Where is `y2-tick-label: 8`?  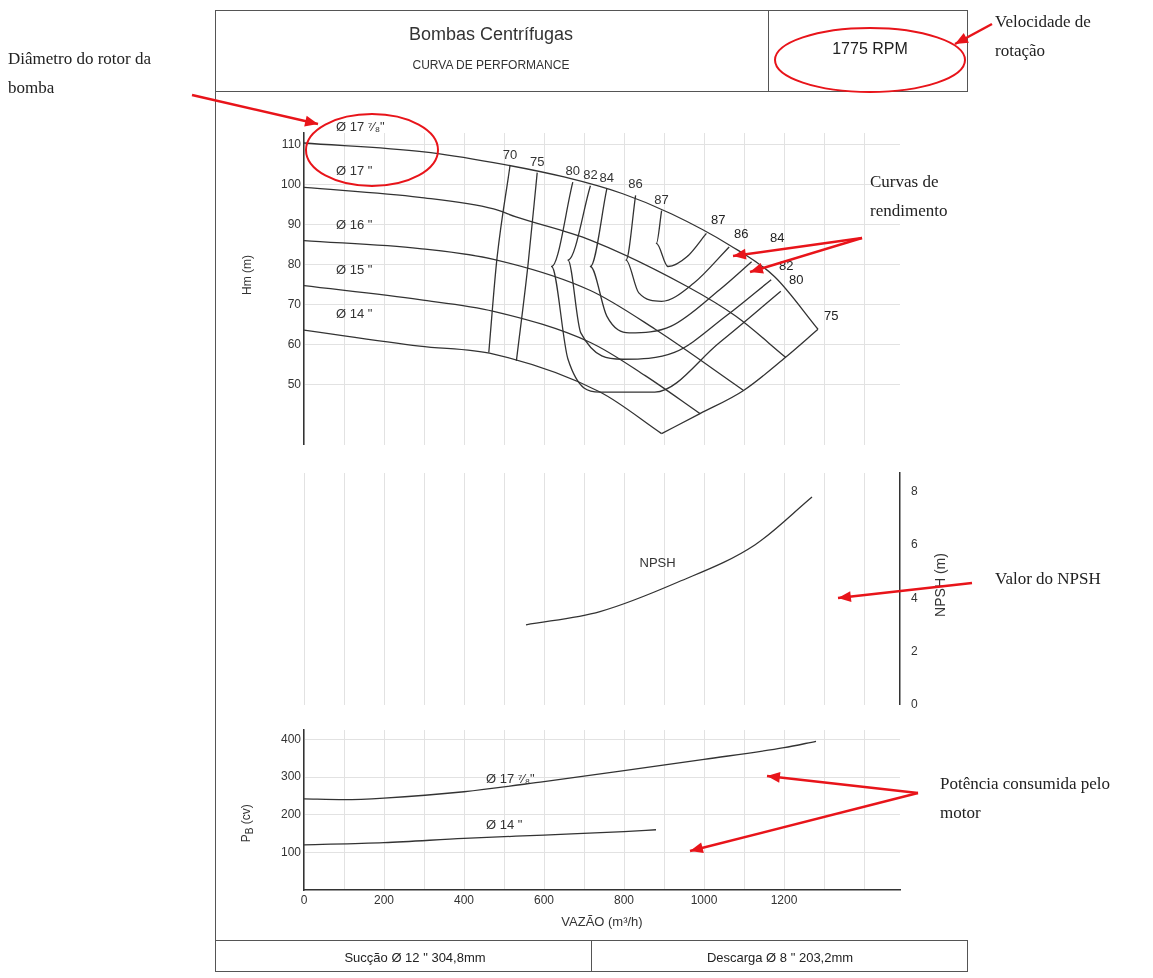 y2-tick-label: 8 is located at coordinates (914, 490).